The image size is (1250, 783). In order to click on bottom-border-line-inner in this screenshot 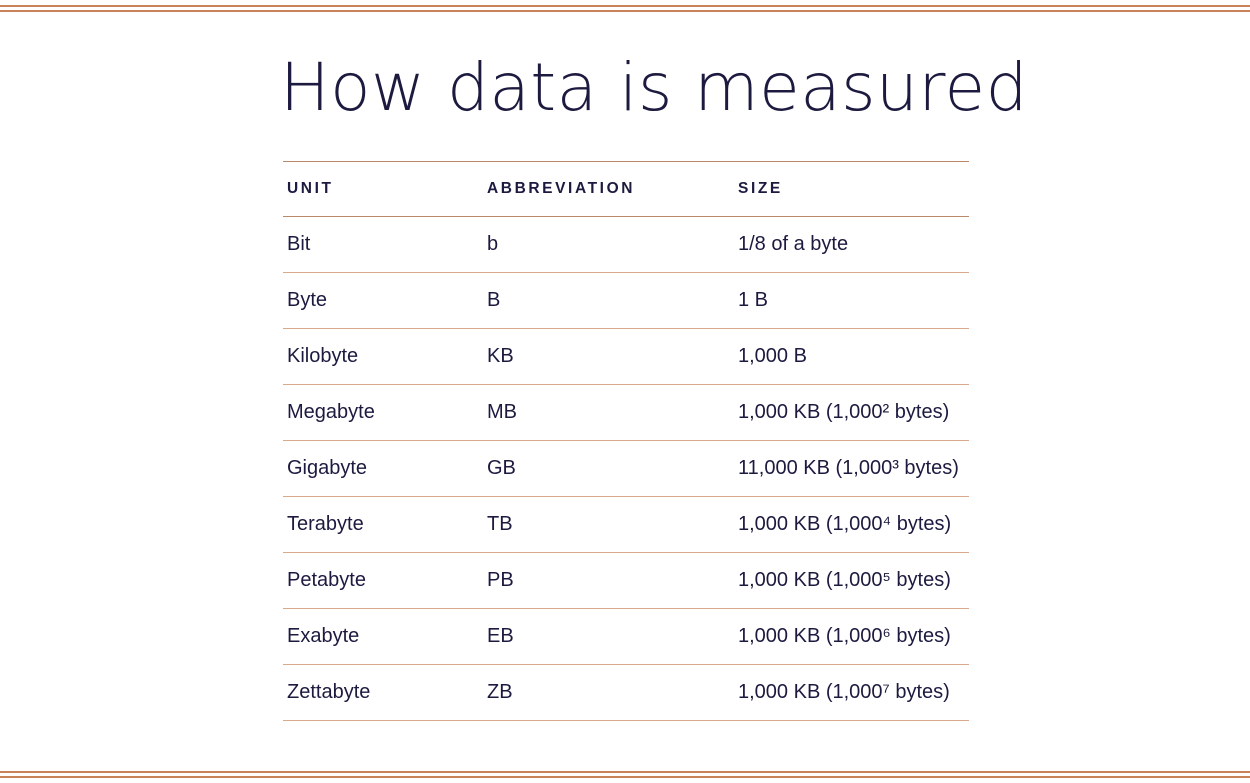, I will do `click(625, 772)`.